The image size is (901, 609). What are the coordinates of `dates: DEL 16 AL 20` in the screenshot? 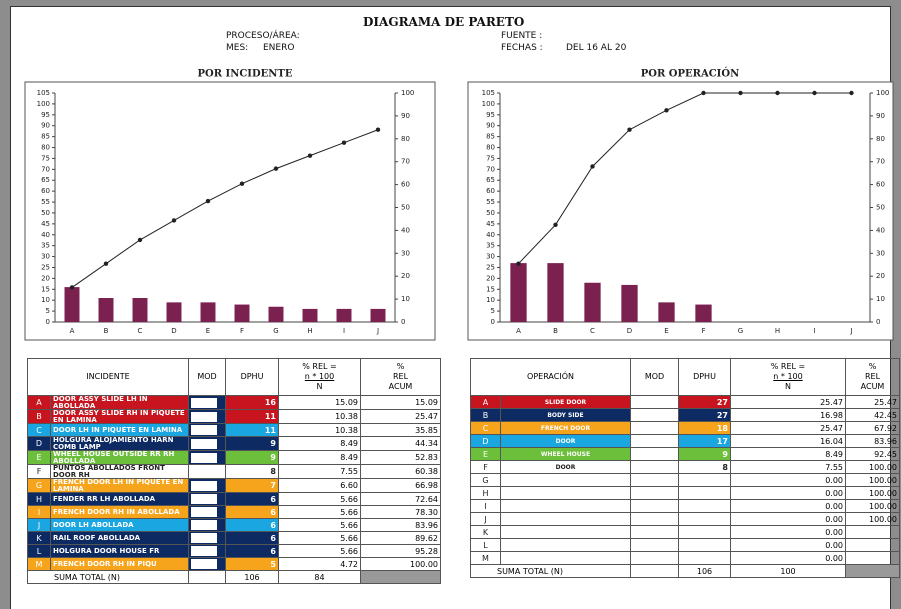 It's located at (596, 48).